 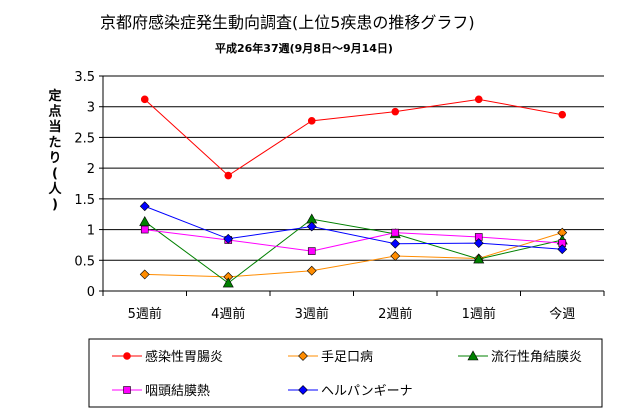 What do you see at coordinates (345, 373) in the screenshot?
I see `legend-box` at bounding box center [345, 373].